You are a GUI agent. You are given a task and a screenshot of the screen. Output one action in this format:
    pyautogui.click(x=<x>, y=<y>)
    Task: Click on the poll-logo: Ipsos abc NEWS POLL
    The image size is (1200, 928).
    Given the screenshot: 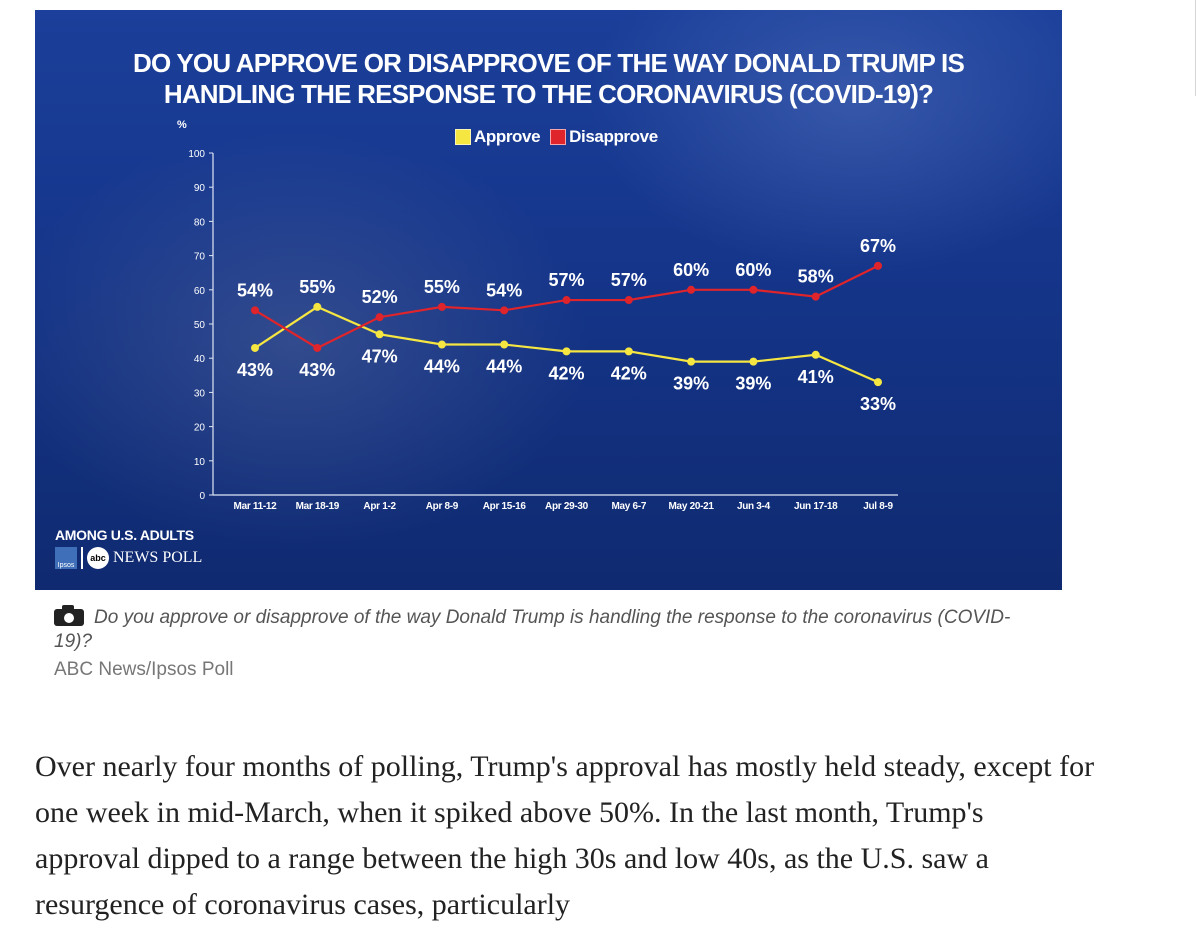 What is the action you would take?
    pyautogui.click(x=128, y=558)
    